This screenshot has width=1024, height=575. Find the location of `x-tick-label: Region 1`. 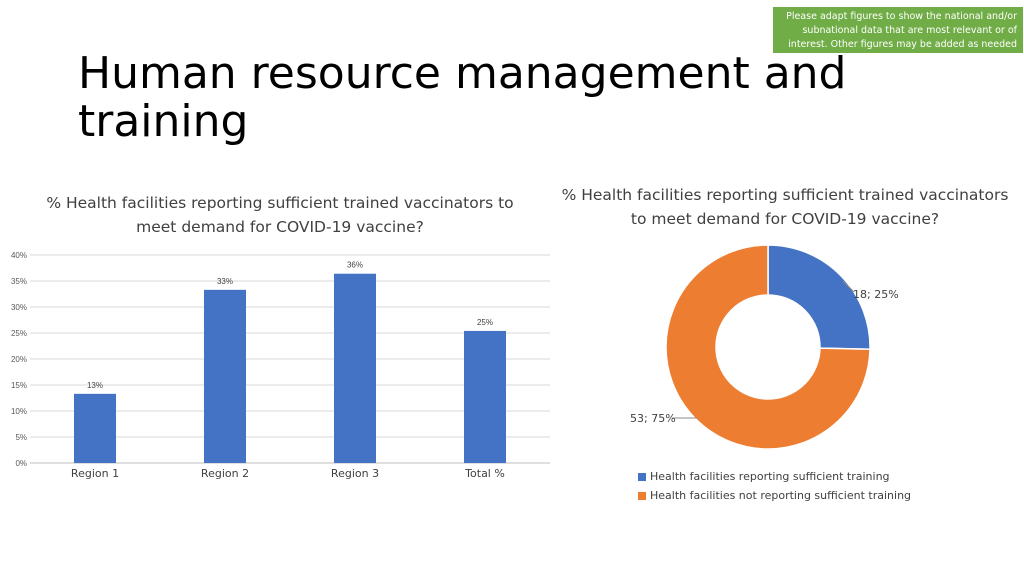

x-tick-label: Region 1 is located at coordinates (95, 473).